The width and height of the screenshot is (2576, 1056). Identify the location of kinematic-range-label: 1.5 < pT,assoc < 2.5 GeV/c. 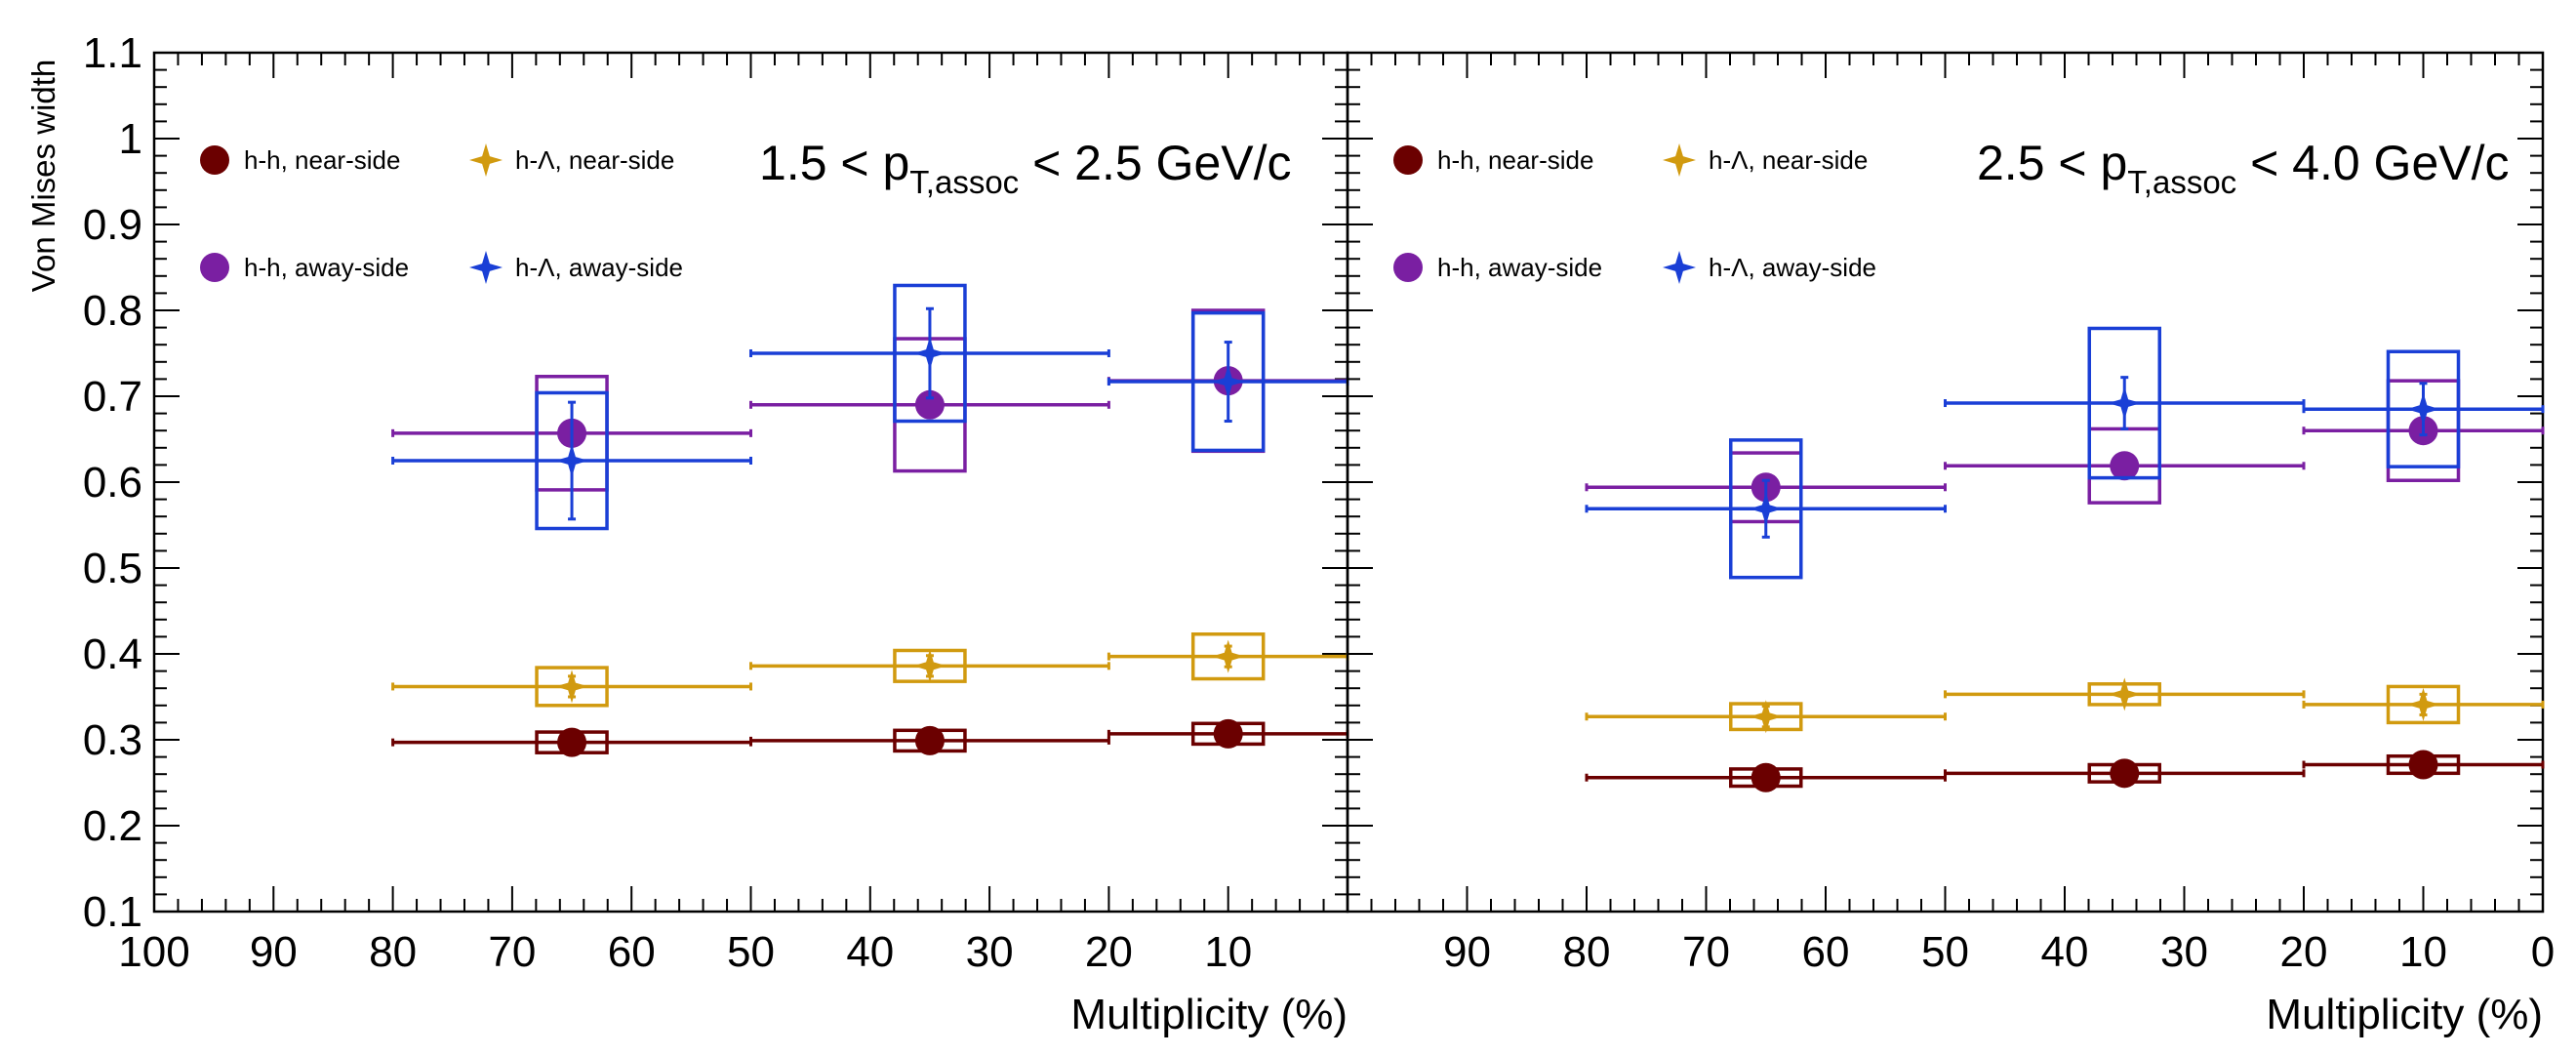
(1025, 168).